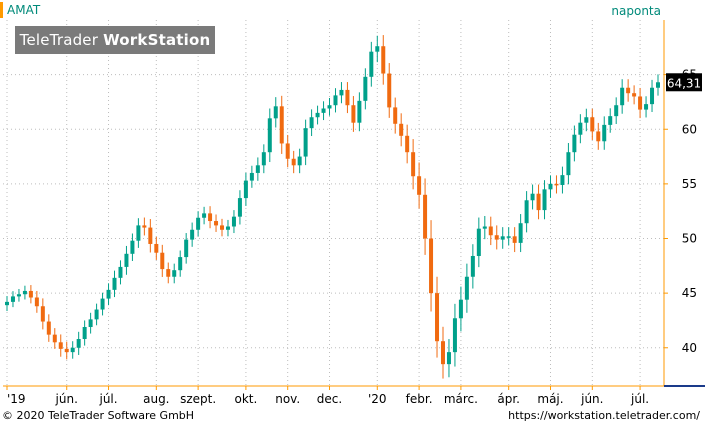  I want to click on x-tick-label: '20, so click(377, 399).